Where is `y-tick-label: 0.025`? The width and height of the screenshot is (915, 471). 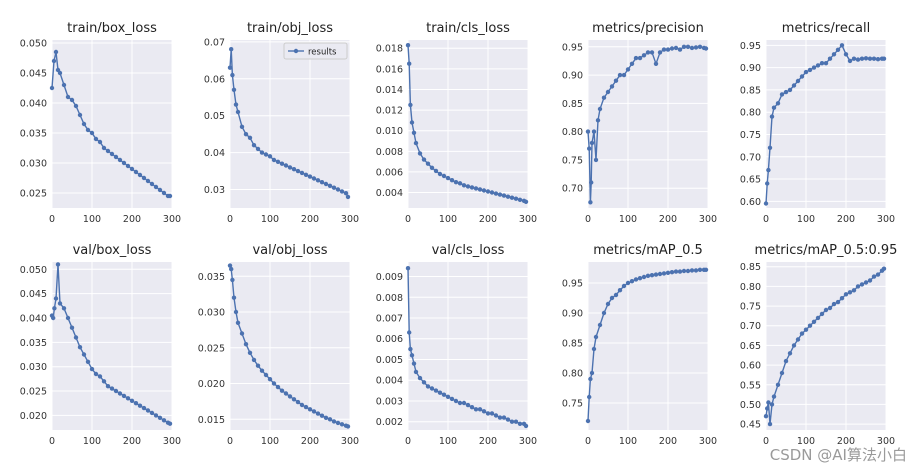 y-tick-label: 0.025 is located at coordinates (211, 348).